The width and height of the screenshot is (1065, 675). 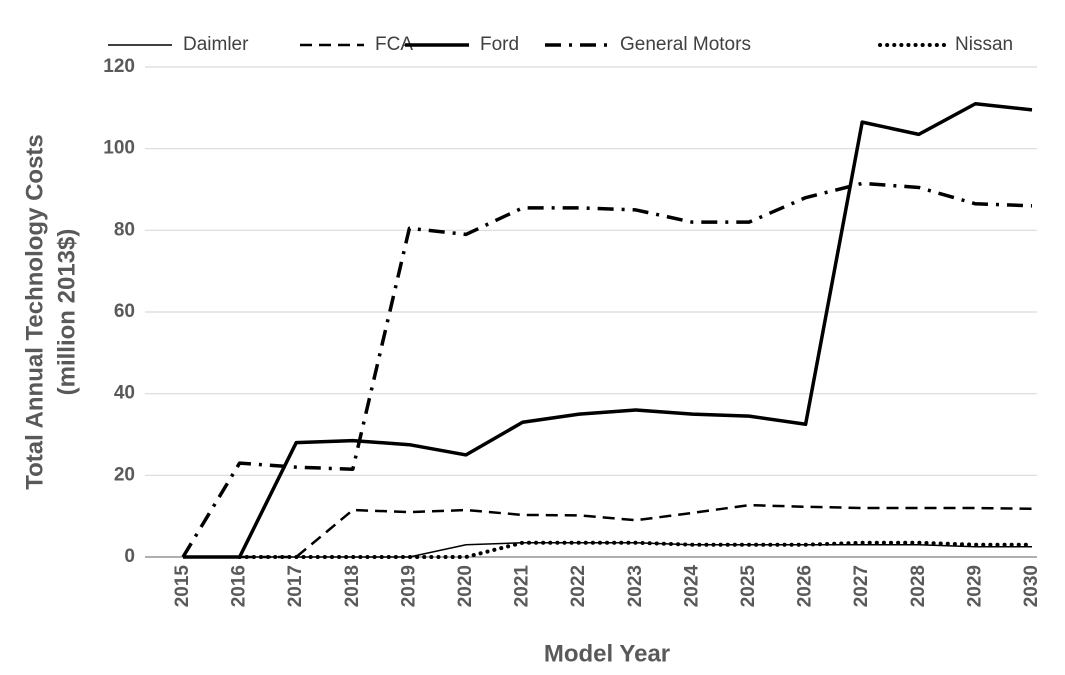 What do you see at coordinates (216, 44) in the screenshot?
I see `legend-label: Daimler` at bounding box center [216, 44].